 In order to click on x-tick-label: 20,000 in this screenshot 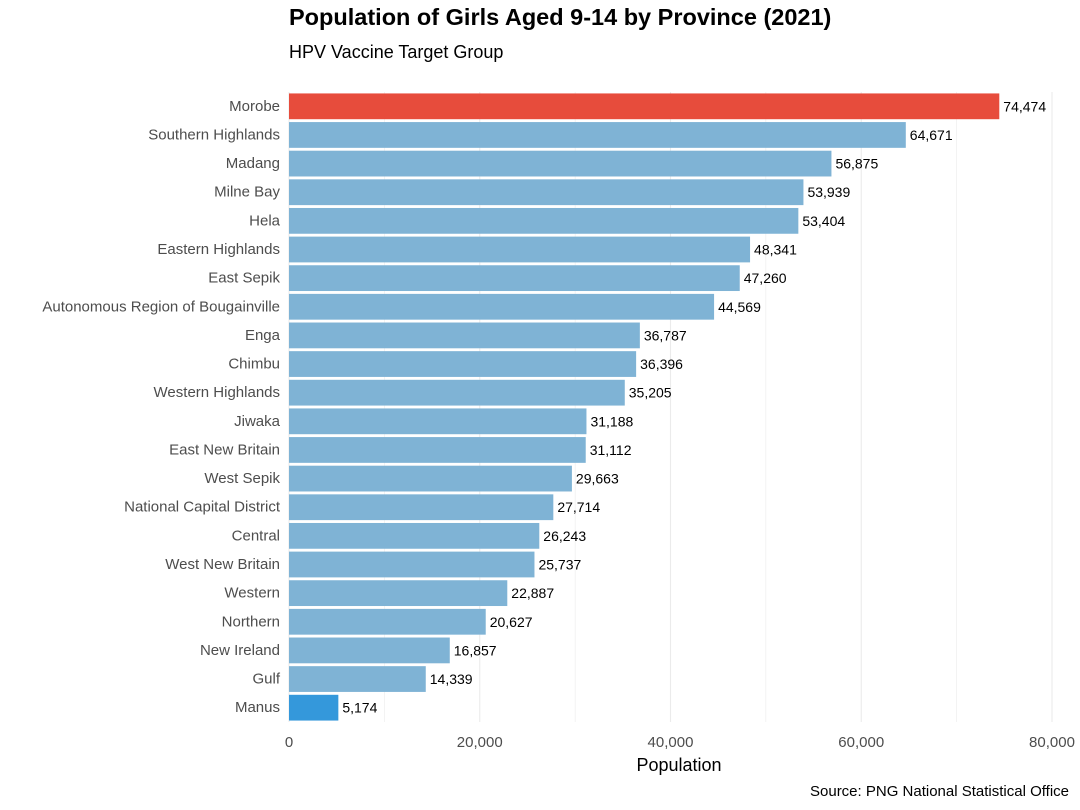, I will do `click(480, 742)`.